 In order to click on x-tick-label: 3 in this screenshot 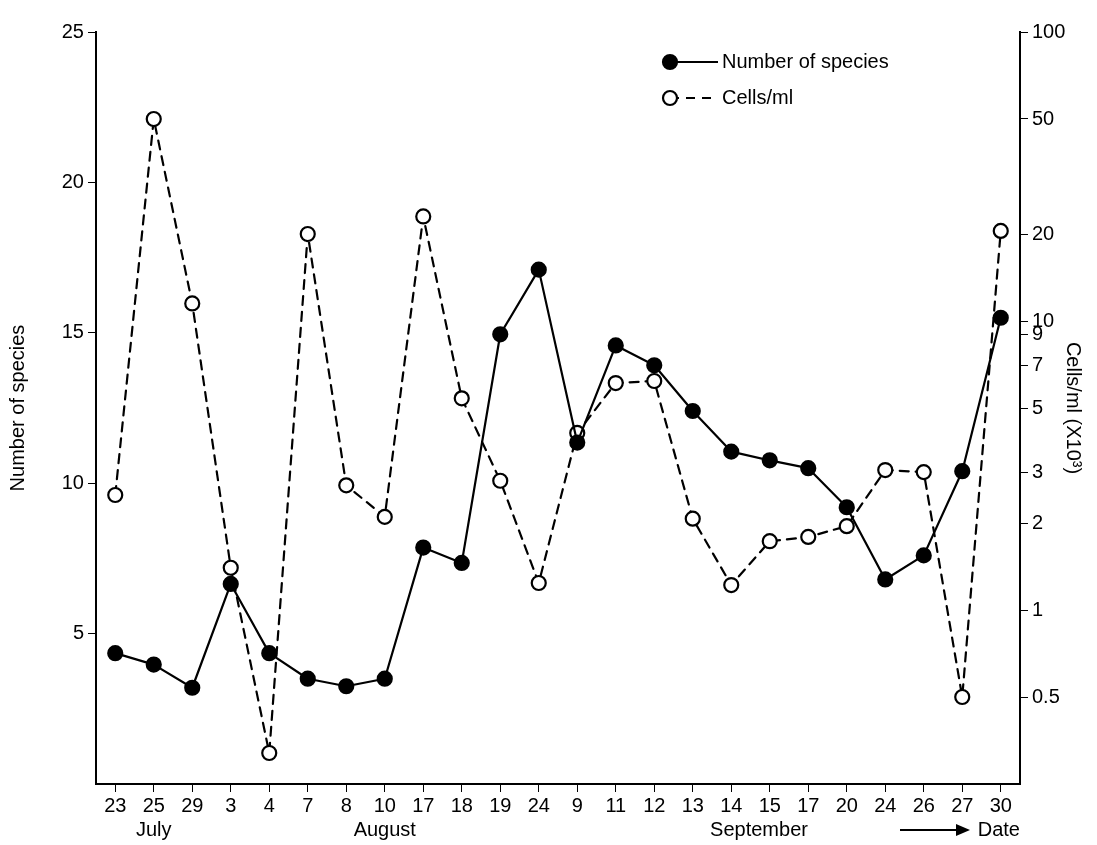, I will do `click(231, 804)`.